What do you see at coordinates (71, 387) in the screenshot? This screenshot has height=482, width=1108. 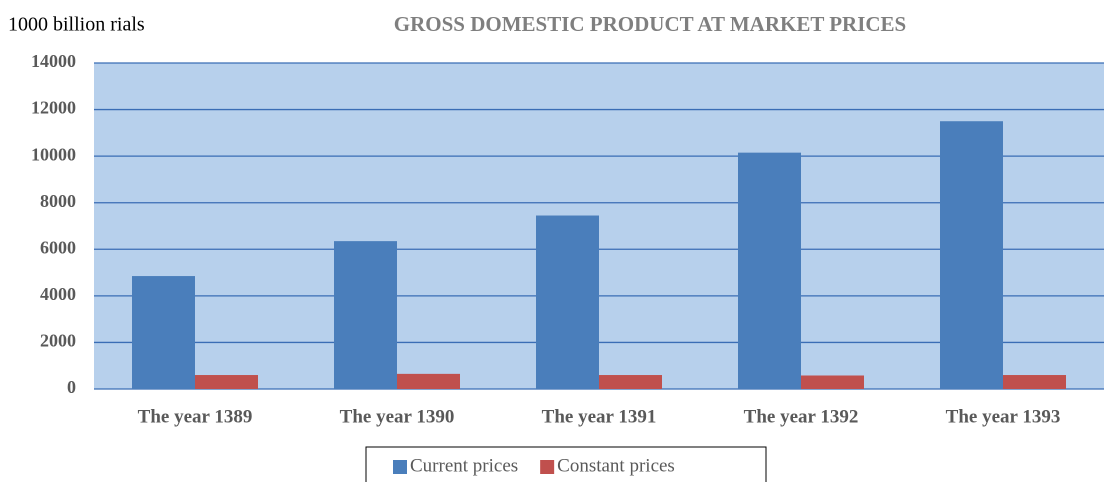 I see `y-tick-label: 0` at bounding box center [71, 387].